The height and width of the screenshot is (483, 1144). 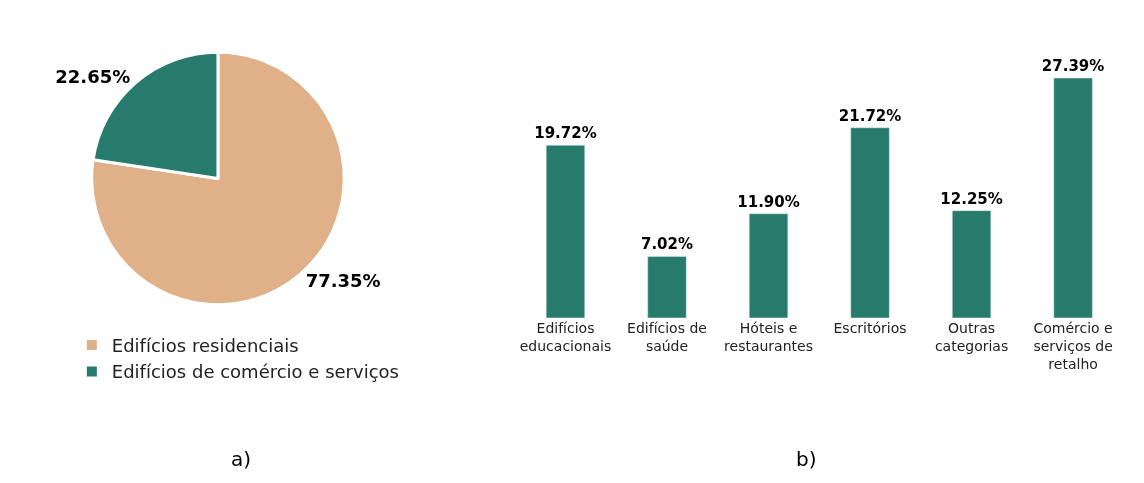 I want to click on x-tick-label: Edifícios de saúde, so click(x=667, y=337).